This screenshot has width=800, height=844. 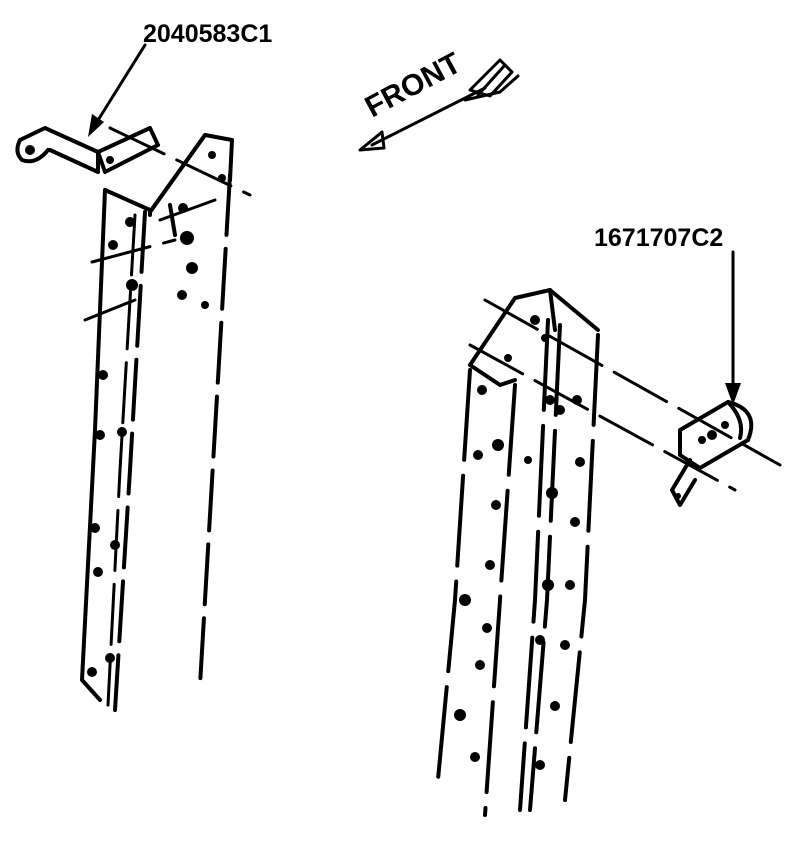 I want to click on label-left-group: 2040583C1, so click(x=180, y=78).